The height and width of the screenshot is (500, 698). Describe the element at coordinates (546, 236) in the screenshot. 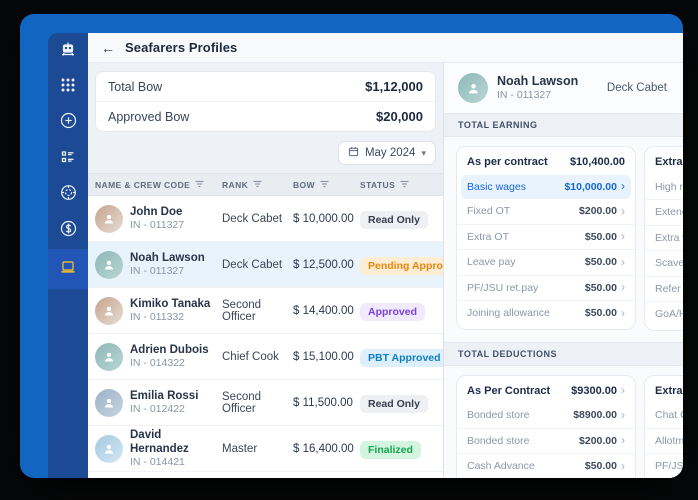

I see `line-item: Extra OT $50.00 ›` at that location.